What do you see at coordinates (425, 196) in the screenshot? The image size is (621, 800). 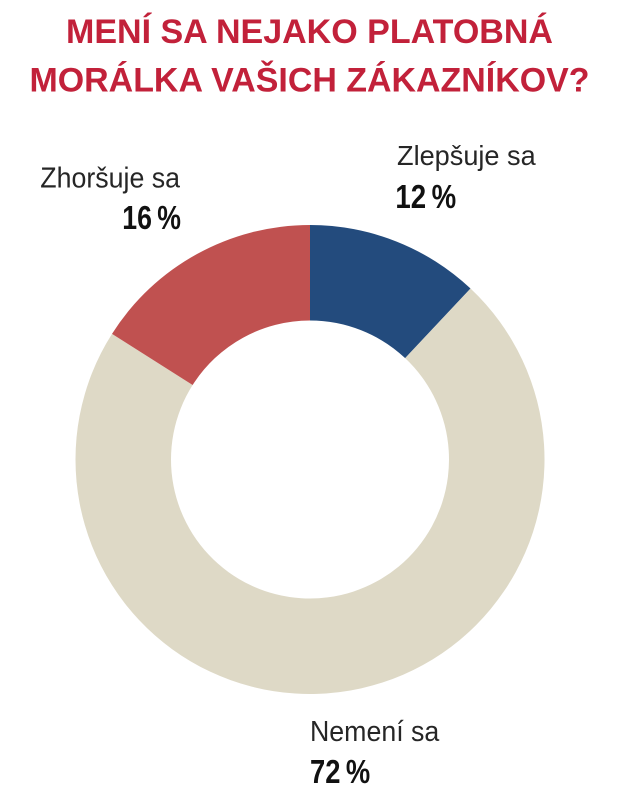 I see `svg-text: 12 %` at bounding box center [425, 196].